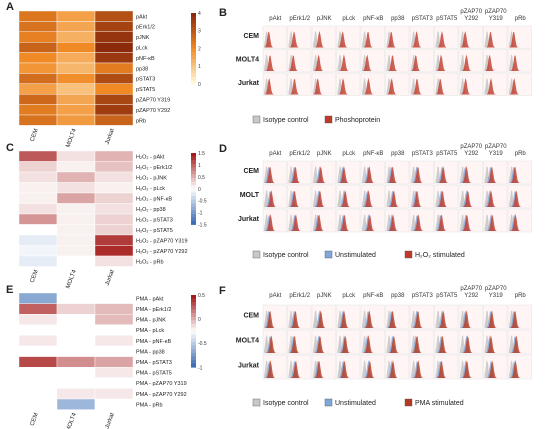 The height and width of the screenshot is (429, 550). I want to click on grid-row-label: CEM, so click(251, 36).